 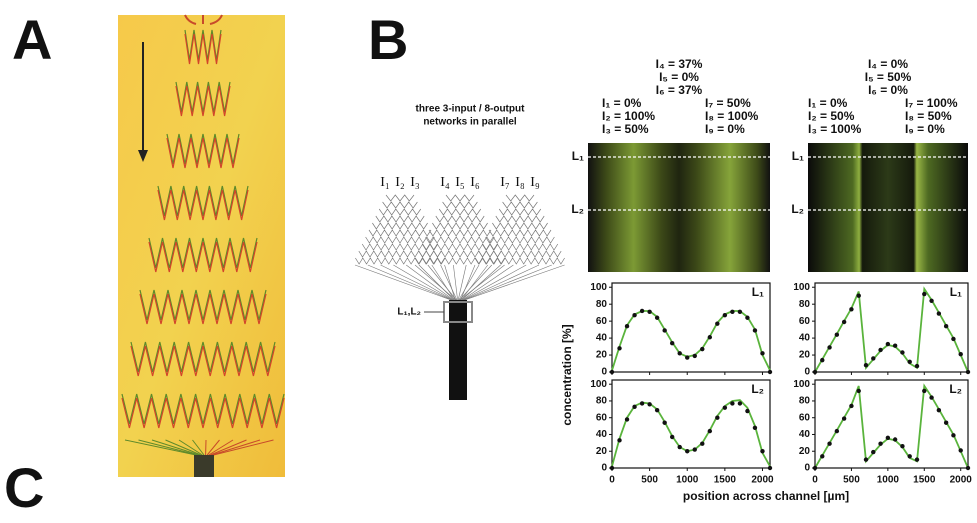 What do you see at coordinates (766, 496) in the screenshot?
I see `x-axis-label: position across channel [µm]` at bounding box center [766, 496].